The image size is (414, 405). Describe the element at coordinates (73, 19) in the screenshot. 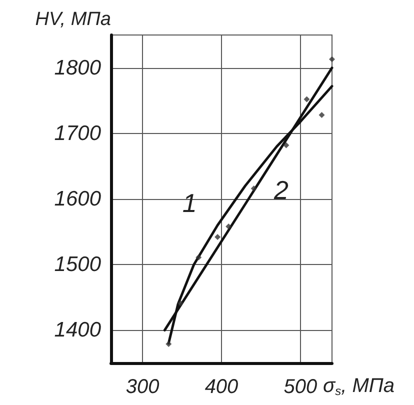

I see `y-axis-title: HV, МПа` at that location.